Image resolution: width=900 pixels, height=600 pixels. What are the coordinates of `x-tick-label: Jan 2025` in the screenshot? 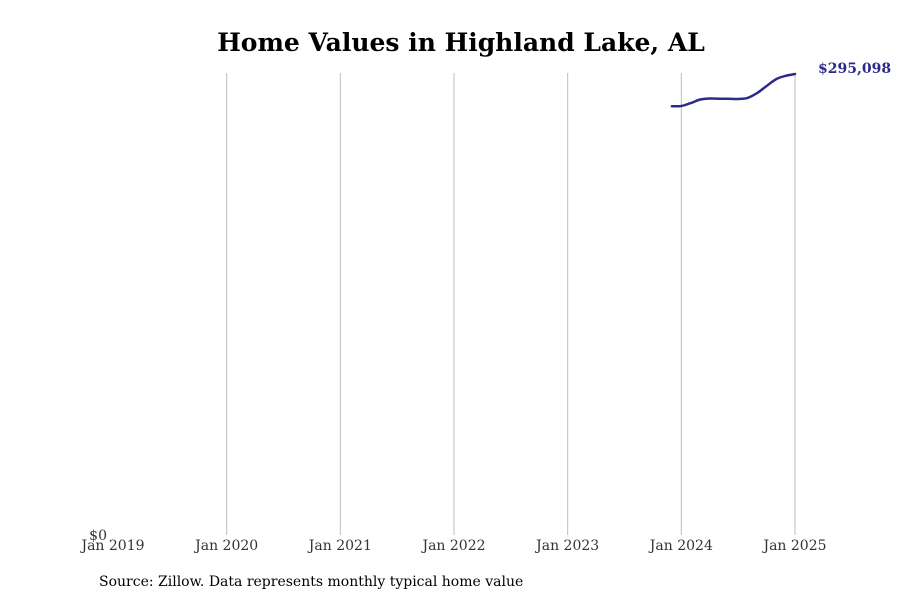 It's located at (793, 546).